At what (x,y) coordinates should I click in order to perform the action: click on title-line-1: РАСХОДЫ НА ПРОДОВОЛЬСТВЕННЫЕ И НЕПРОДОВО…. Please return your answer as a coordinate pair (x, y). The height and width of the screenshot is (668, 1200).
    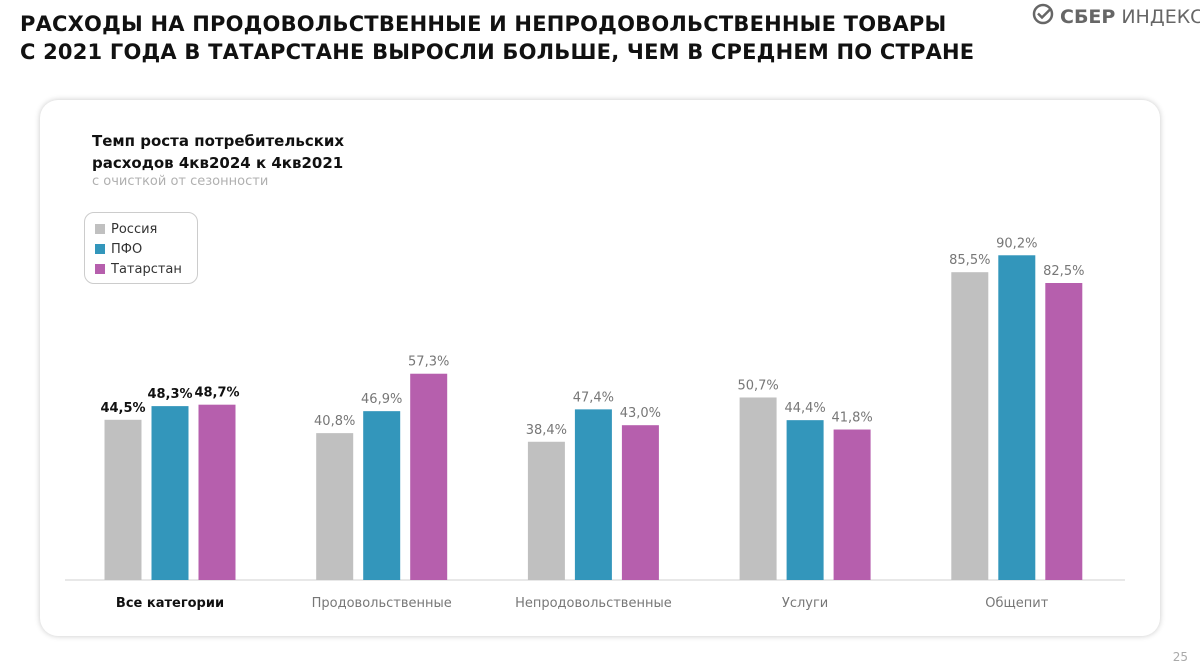
    Looking at the image, I should click on (483, 24).